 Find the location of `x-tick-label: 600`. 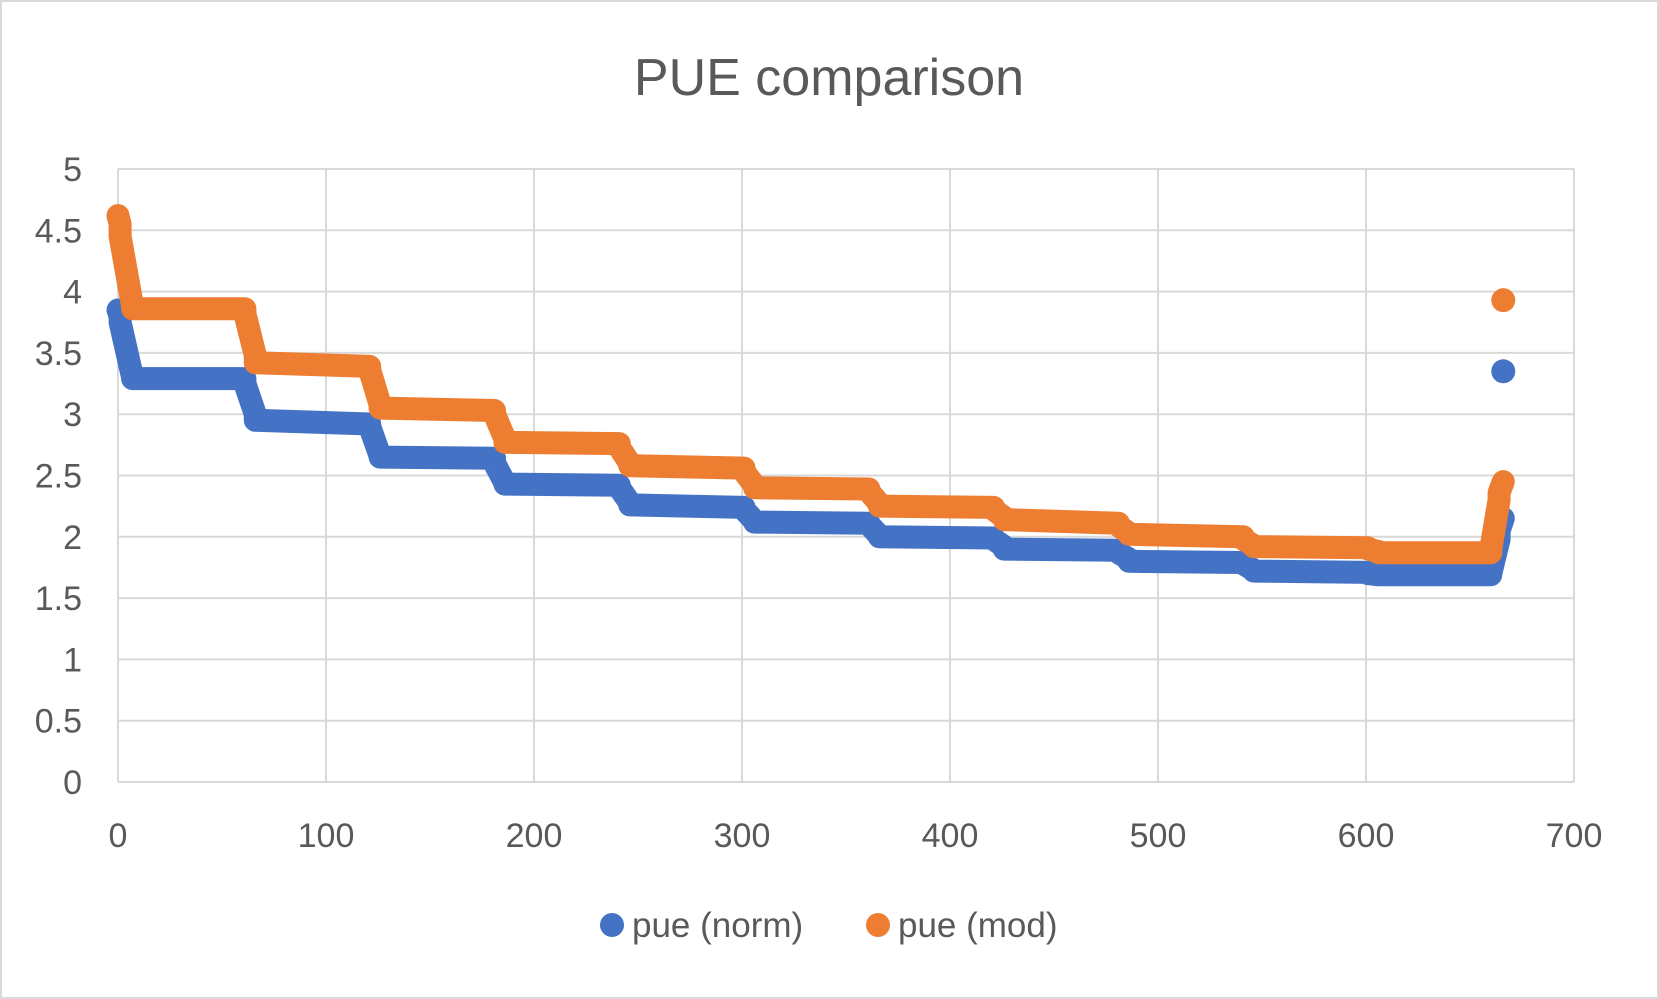

x-tick-label: 600 is located at coordinates (1366, 836).